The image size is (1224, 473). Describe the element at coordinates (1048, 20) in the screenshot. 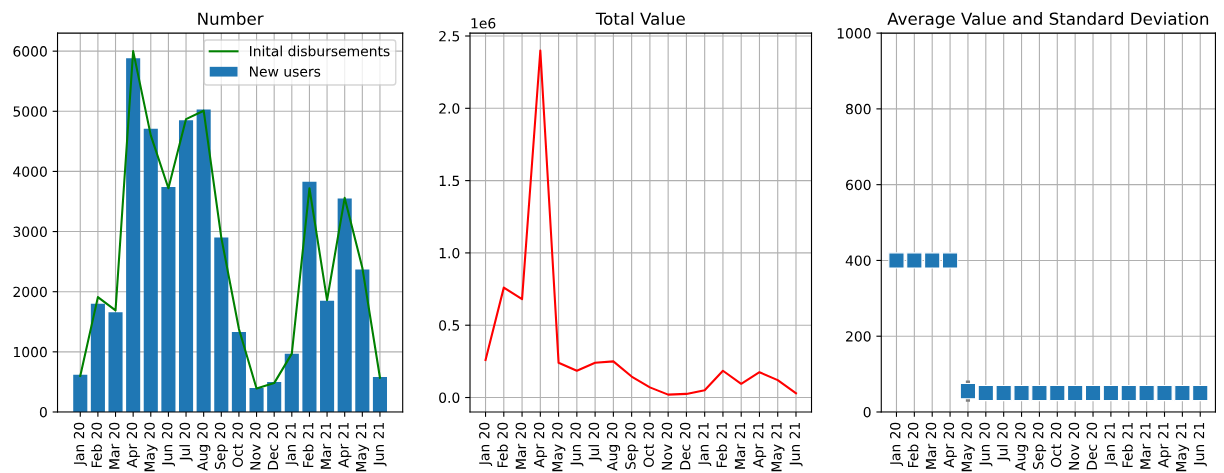

I see `chart-title: Average Value and Standard Deviation` at that location.